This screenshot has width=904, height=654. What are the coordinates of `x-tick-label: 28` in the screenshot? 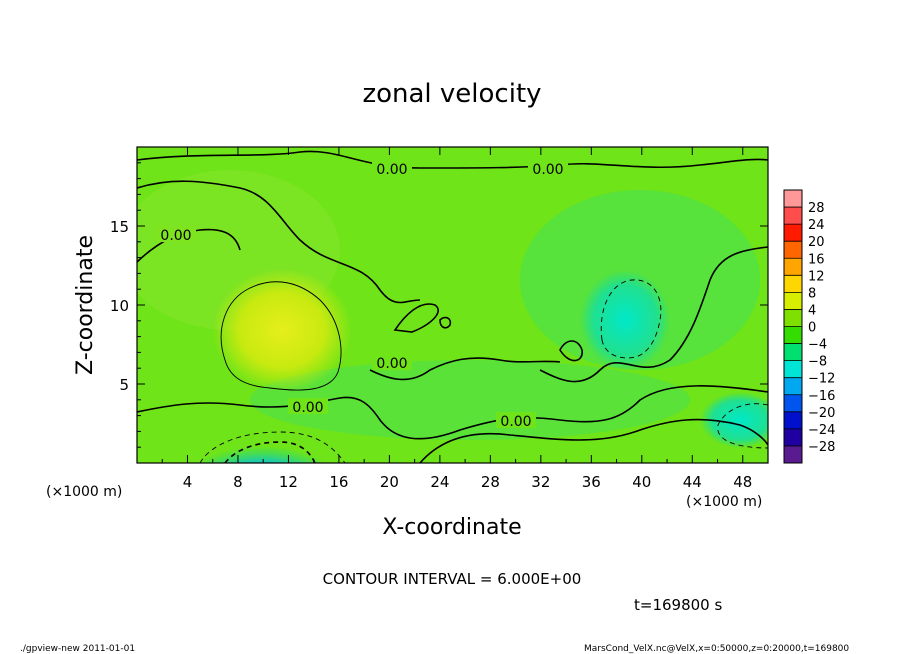 It's located at (490, 482).